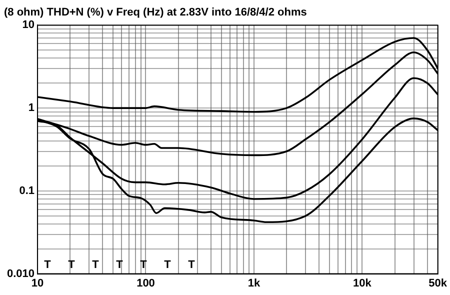 The height and width of the screenshot is (295, 450). I want to click on x-tick-label: 10k, so click(362, 283).